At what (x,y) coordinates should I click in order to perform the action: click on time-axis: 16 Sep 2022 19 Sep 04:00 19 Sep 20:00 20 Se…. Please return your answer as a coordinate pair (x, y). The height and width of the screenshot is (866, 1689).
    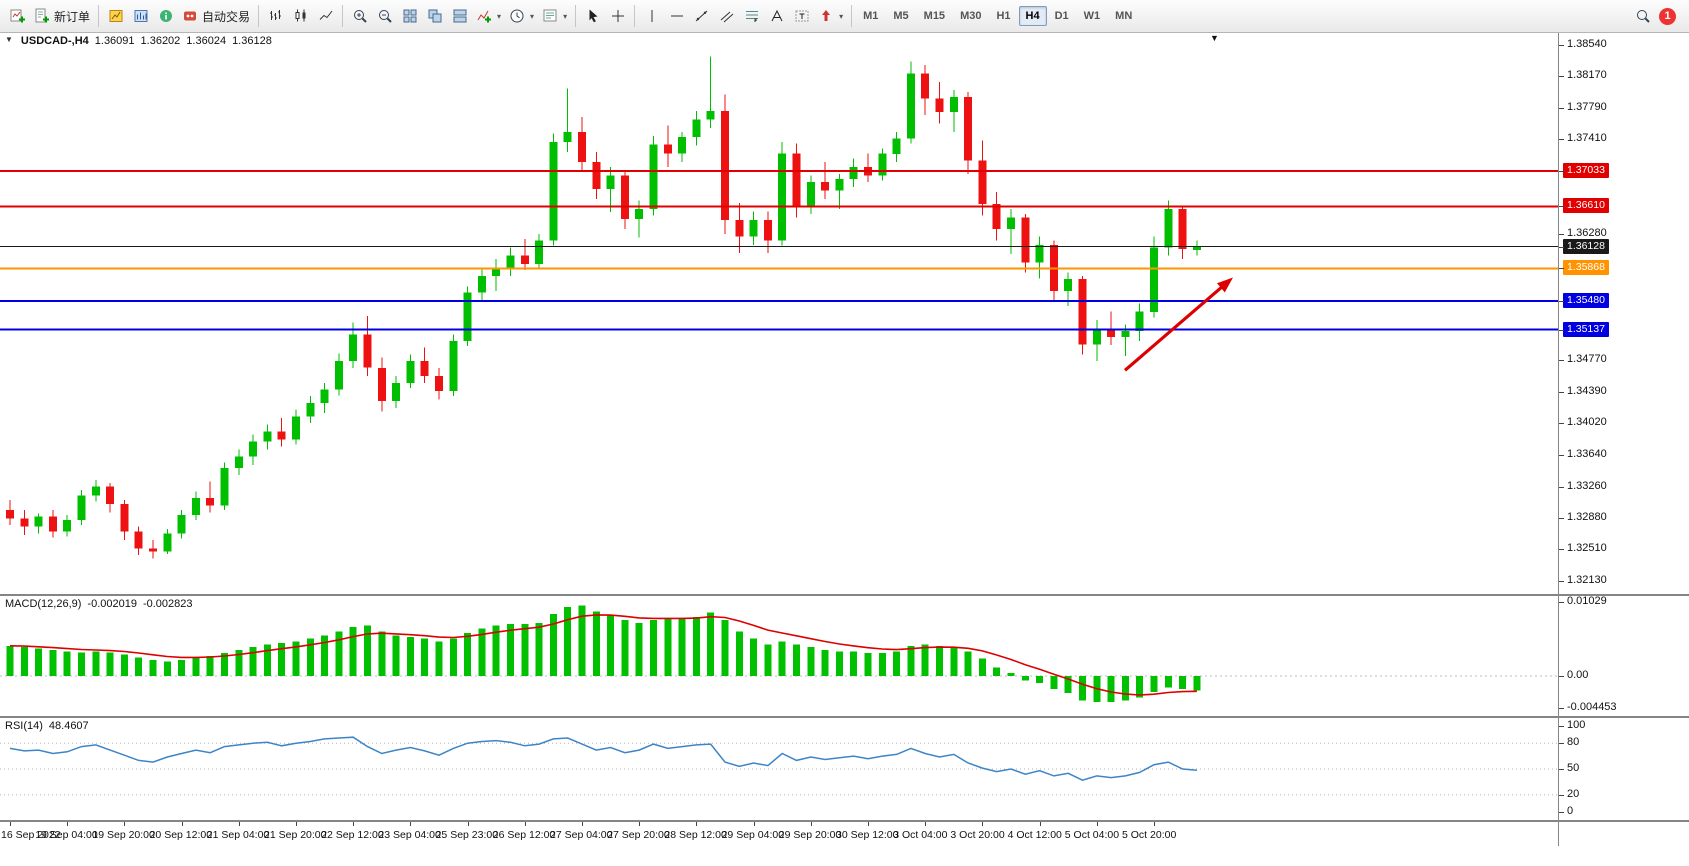
    Looking at the image, I should click on (844, 835).